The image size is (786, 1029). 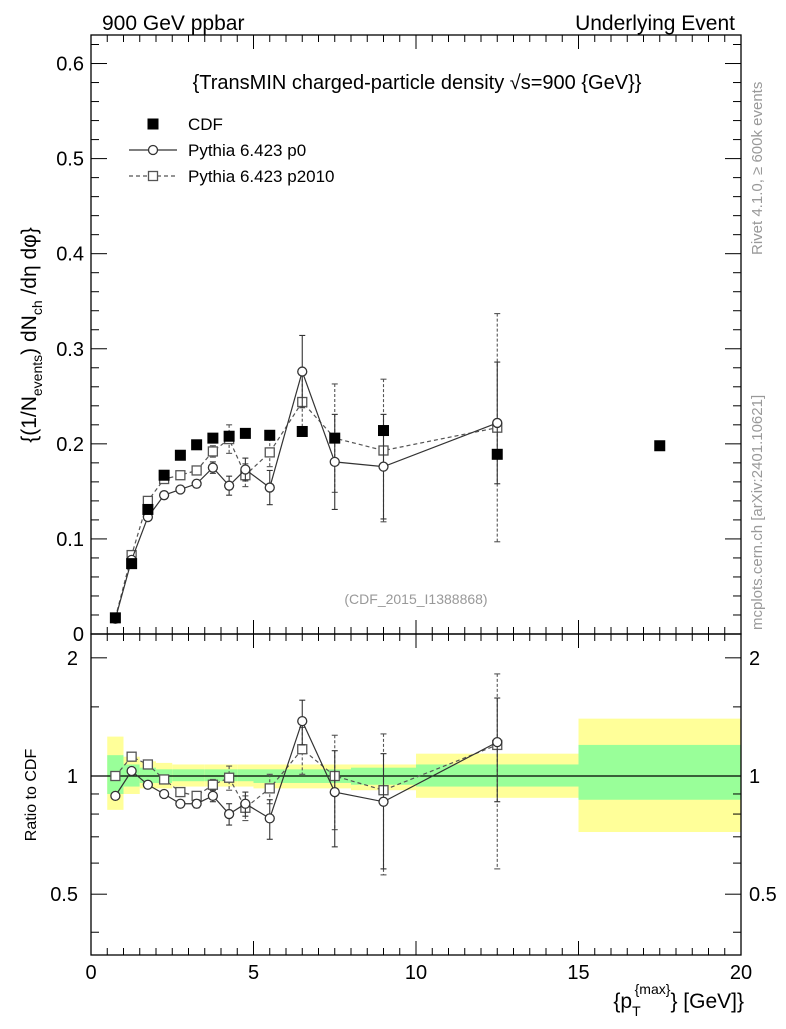 I want to click on ratio-tick-label-left: 0.5, so click(x=64, y=895).